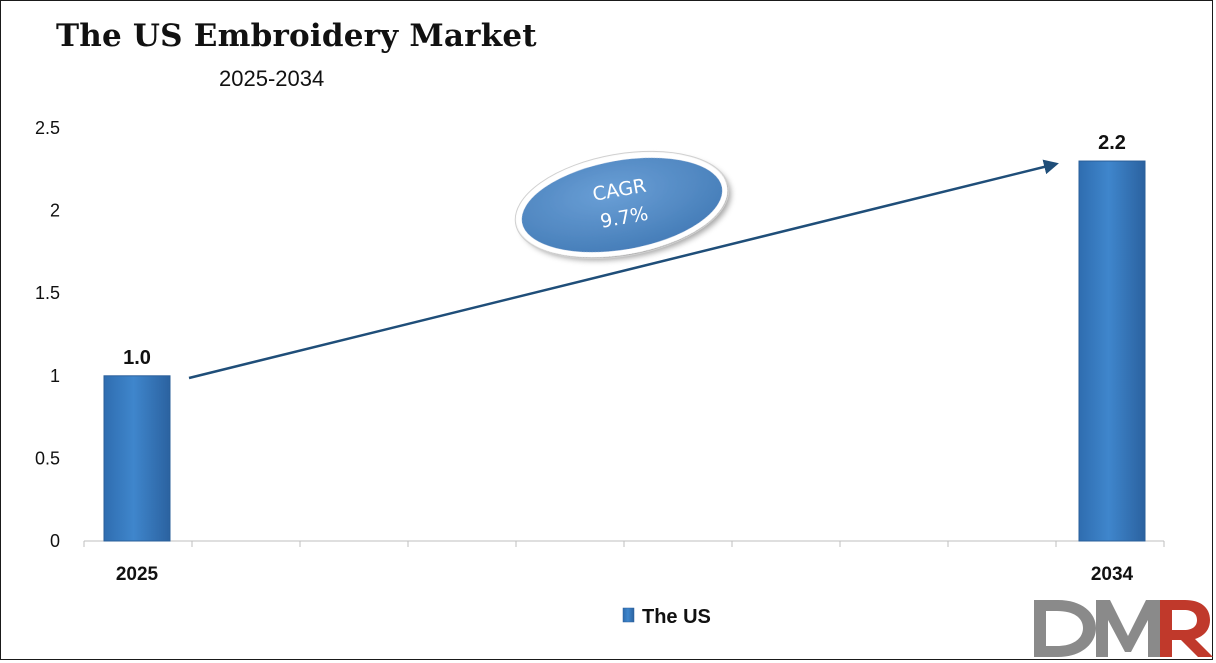  What do you see at coordinates (296, 36) in the screenshot?
I see `chart-title: The US Embroidery Market` at bounding box center [296, 36].